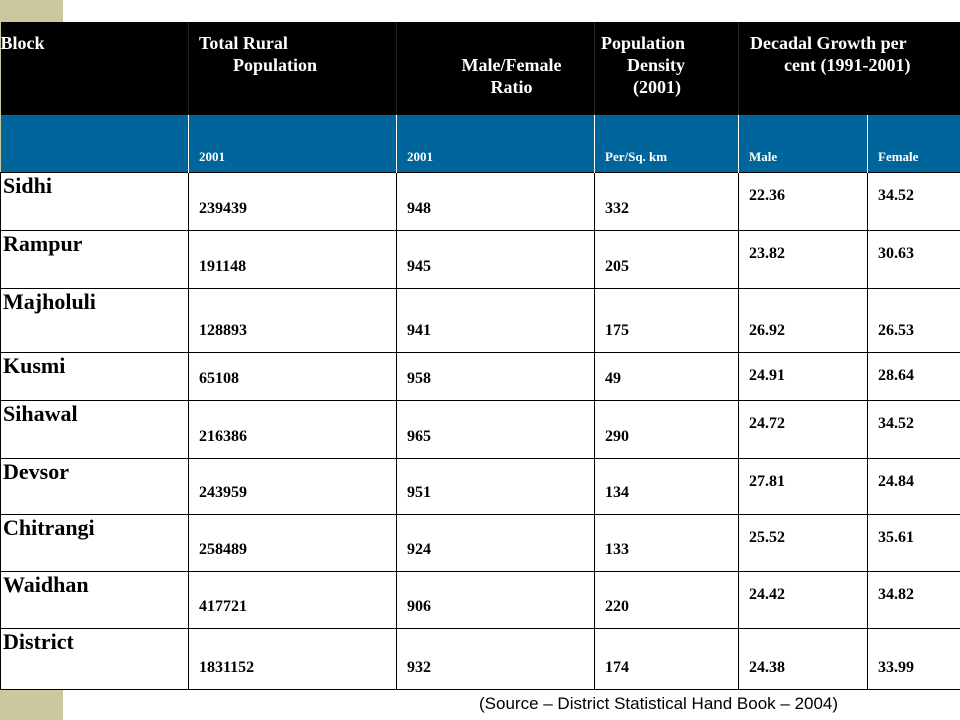  What do you see at coordinates (849, 68) in the screenshot?
I see `header-decadal-growth: Decadal Growth per cent (1991-2001)` at bounding box center [849, 68].